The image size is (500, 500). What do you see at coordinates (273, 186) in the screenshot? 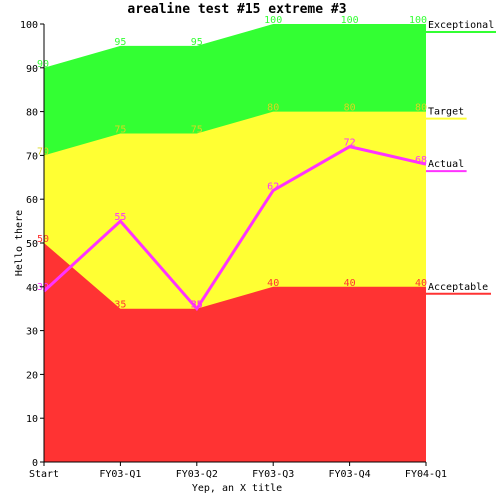
I see `data-label-actual: 62` at bounding box center [273, 186].